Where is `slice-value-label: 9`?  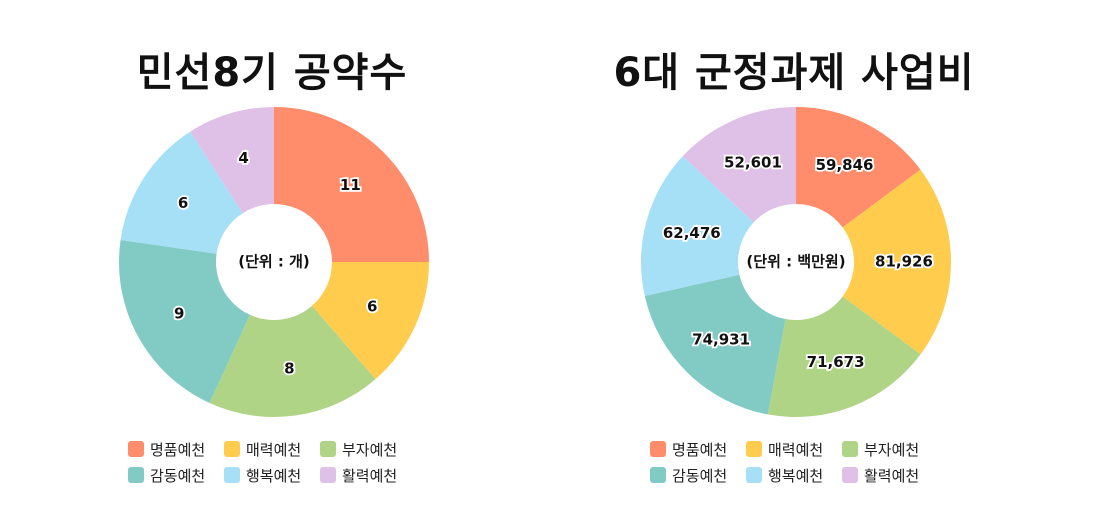 slice-value-label: 9 is located at coordinates (179, 313).